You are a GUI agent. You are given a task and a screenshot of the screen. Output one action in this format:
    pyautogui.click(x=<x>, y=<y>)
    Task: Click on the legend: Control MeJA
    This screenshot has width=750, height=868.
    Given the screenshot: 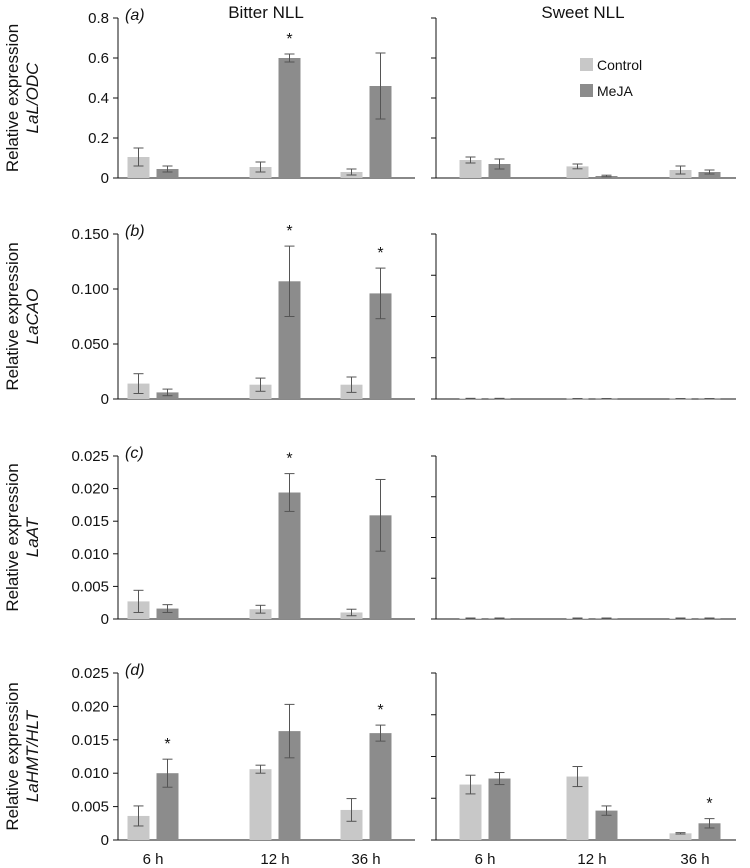 What is the action you would take?
    pyautogui.click(x=611, y=78)
    